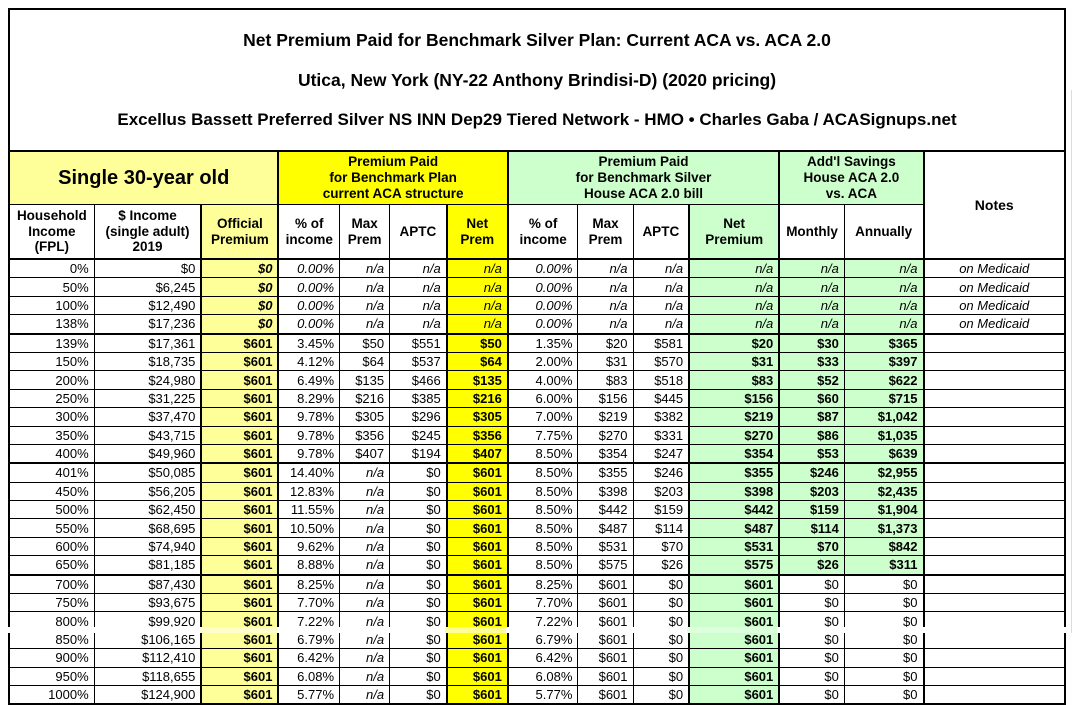 The width and height of the screenshot is (1075, 705). I want to click on column-header-aca2-pct-income: % of income, so click(543, 232).